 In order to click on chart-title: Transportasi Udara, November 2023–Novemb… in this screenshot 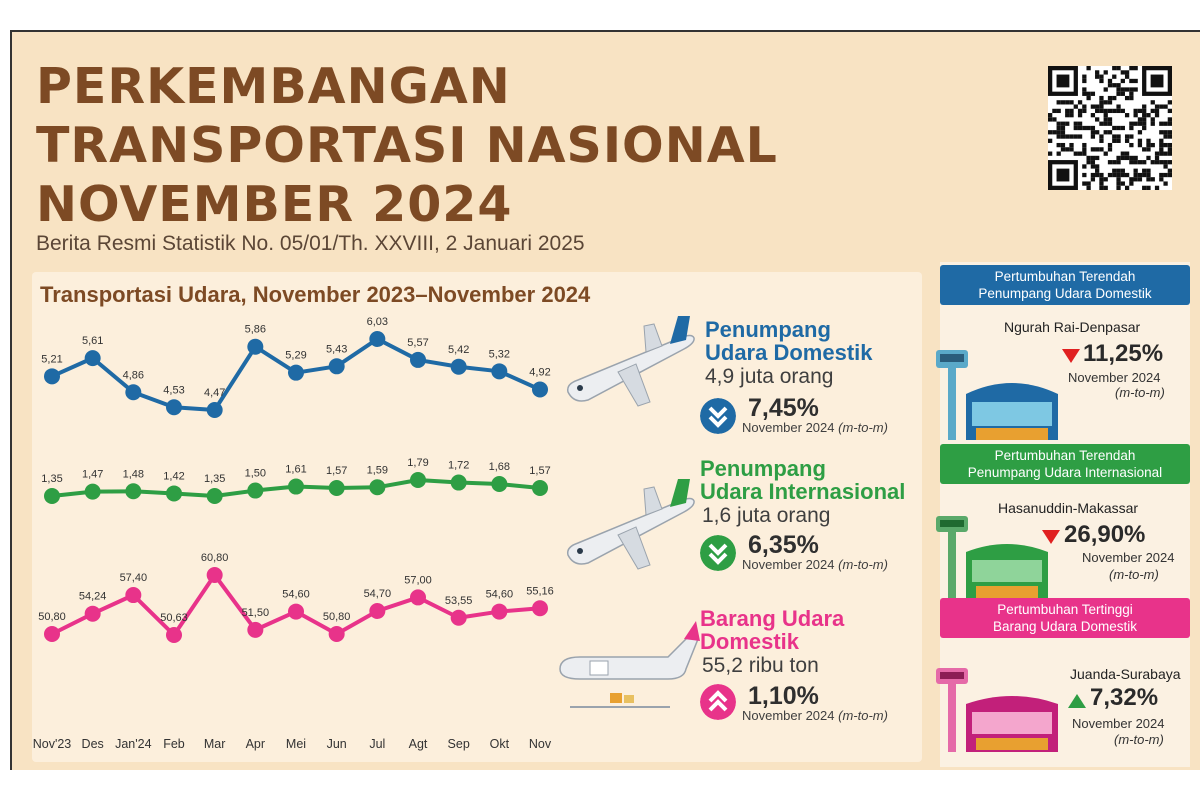, I will do `click(315, 294)`.